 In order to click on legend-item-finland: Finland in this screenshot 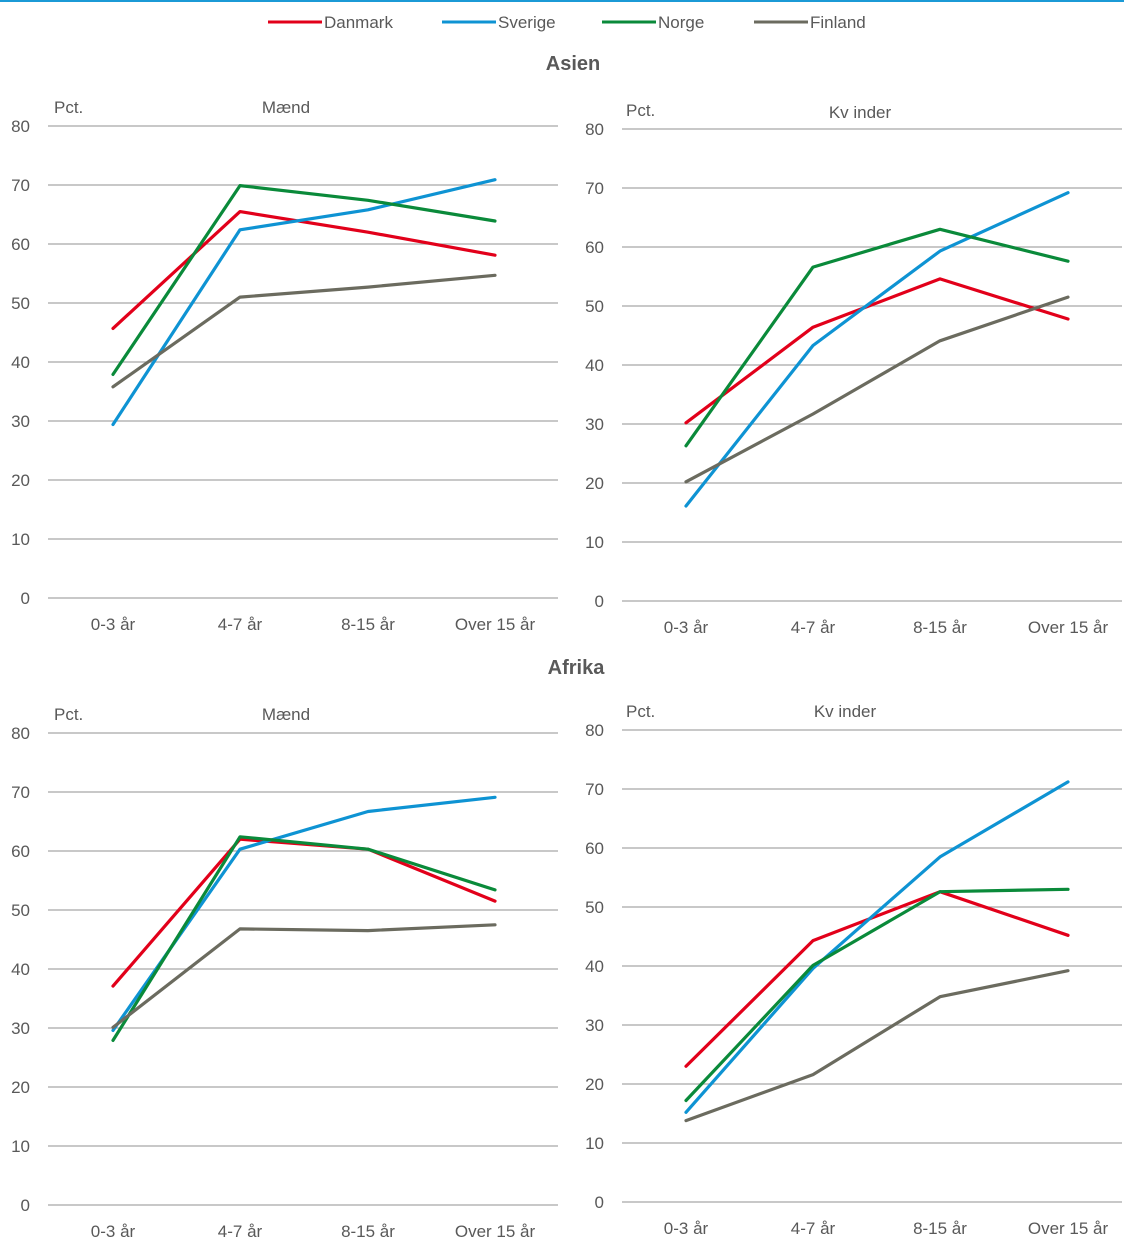, I will do `click(810, 22)`.